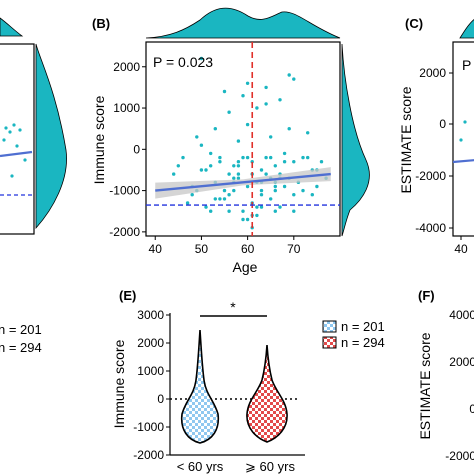 The width and height of the screenshot is (474, 474). I want to click on panel-c-y-label: ESTIMATE score, so click(406, 139).